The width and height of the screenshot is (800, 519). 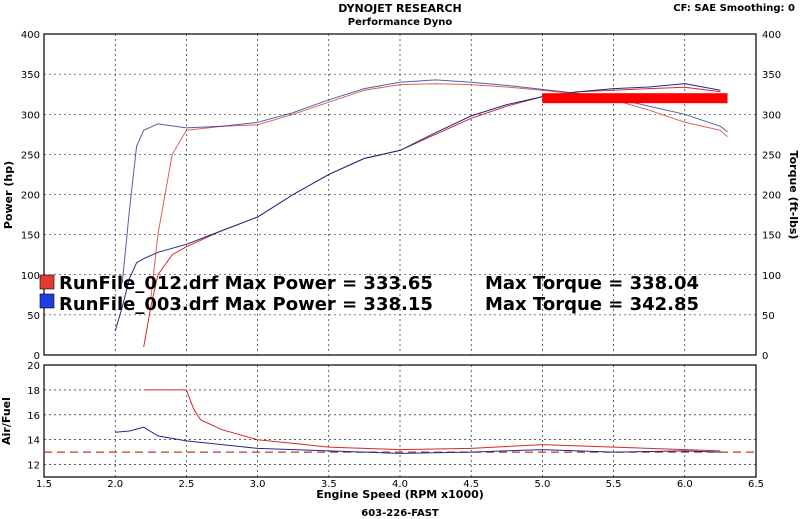 I want to click on rpm-x-tick-label: 5.0, so click(x=542, y=484).